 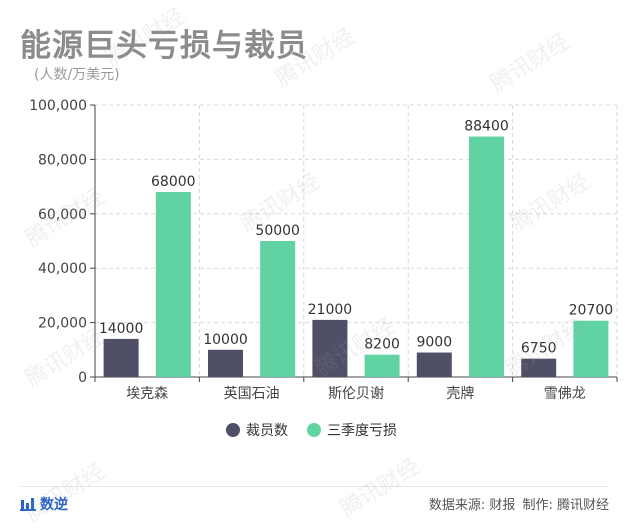 I want to click on x-tick-label: 埃克森, so click(x=147, y=394).